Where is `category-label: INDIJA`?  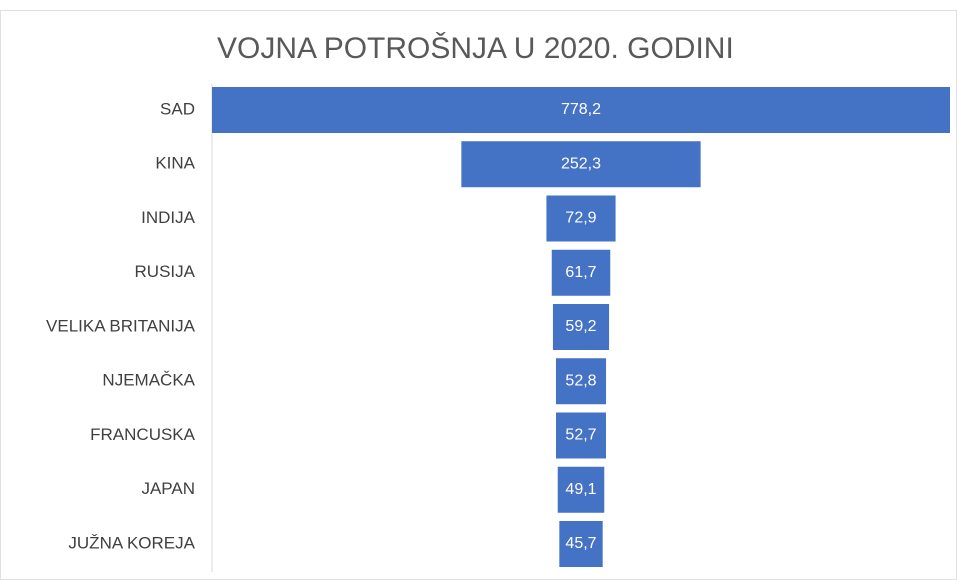 category-label: INDIJA is located at coordinates (168, 217).